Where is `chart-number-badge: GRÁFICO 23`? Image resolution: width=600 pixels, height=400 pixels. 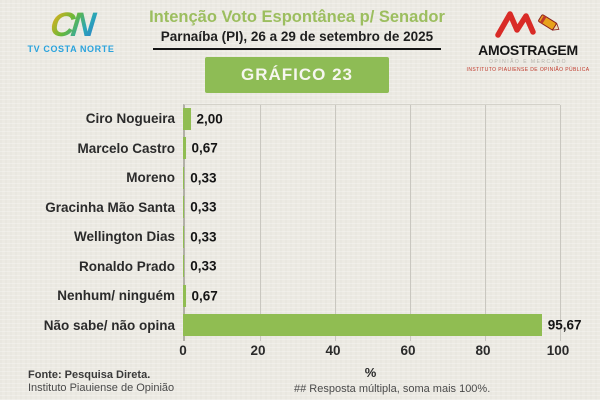 chart-number-badge: GRÁFICO 23 is located at coordinates (297, 74).